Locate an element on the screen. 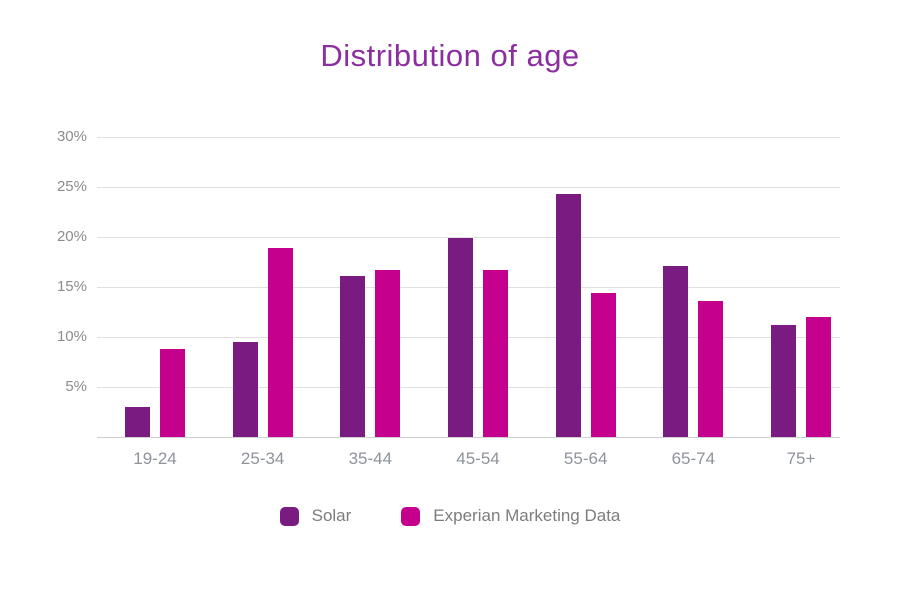 The image size is (900, 600). x-tick-label-75+: 75+ is located at coordinates (801, 458).